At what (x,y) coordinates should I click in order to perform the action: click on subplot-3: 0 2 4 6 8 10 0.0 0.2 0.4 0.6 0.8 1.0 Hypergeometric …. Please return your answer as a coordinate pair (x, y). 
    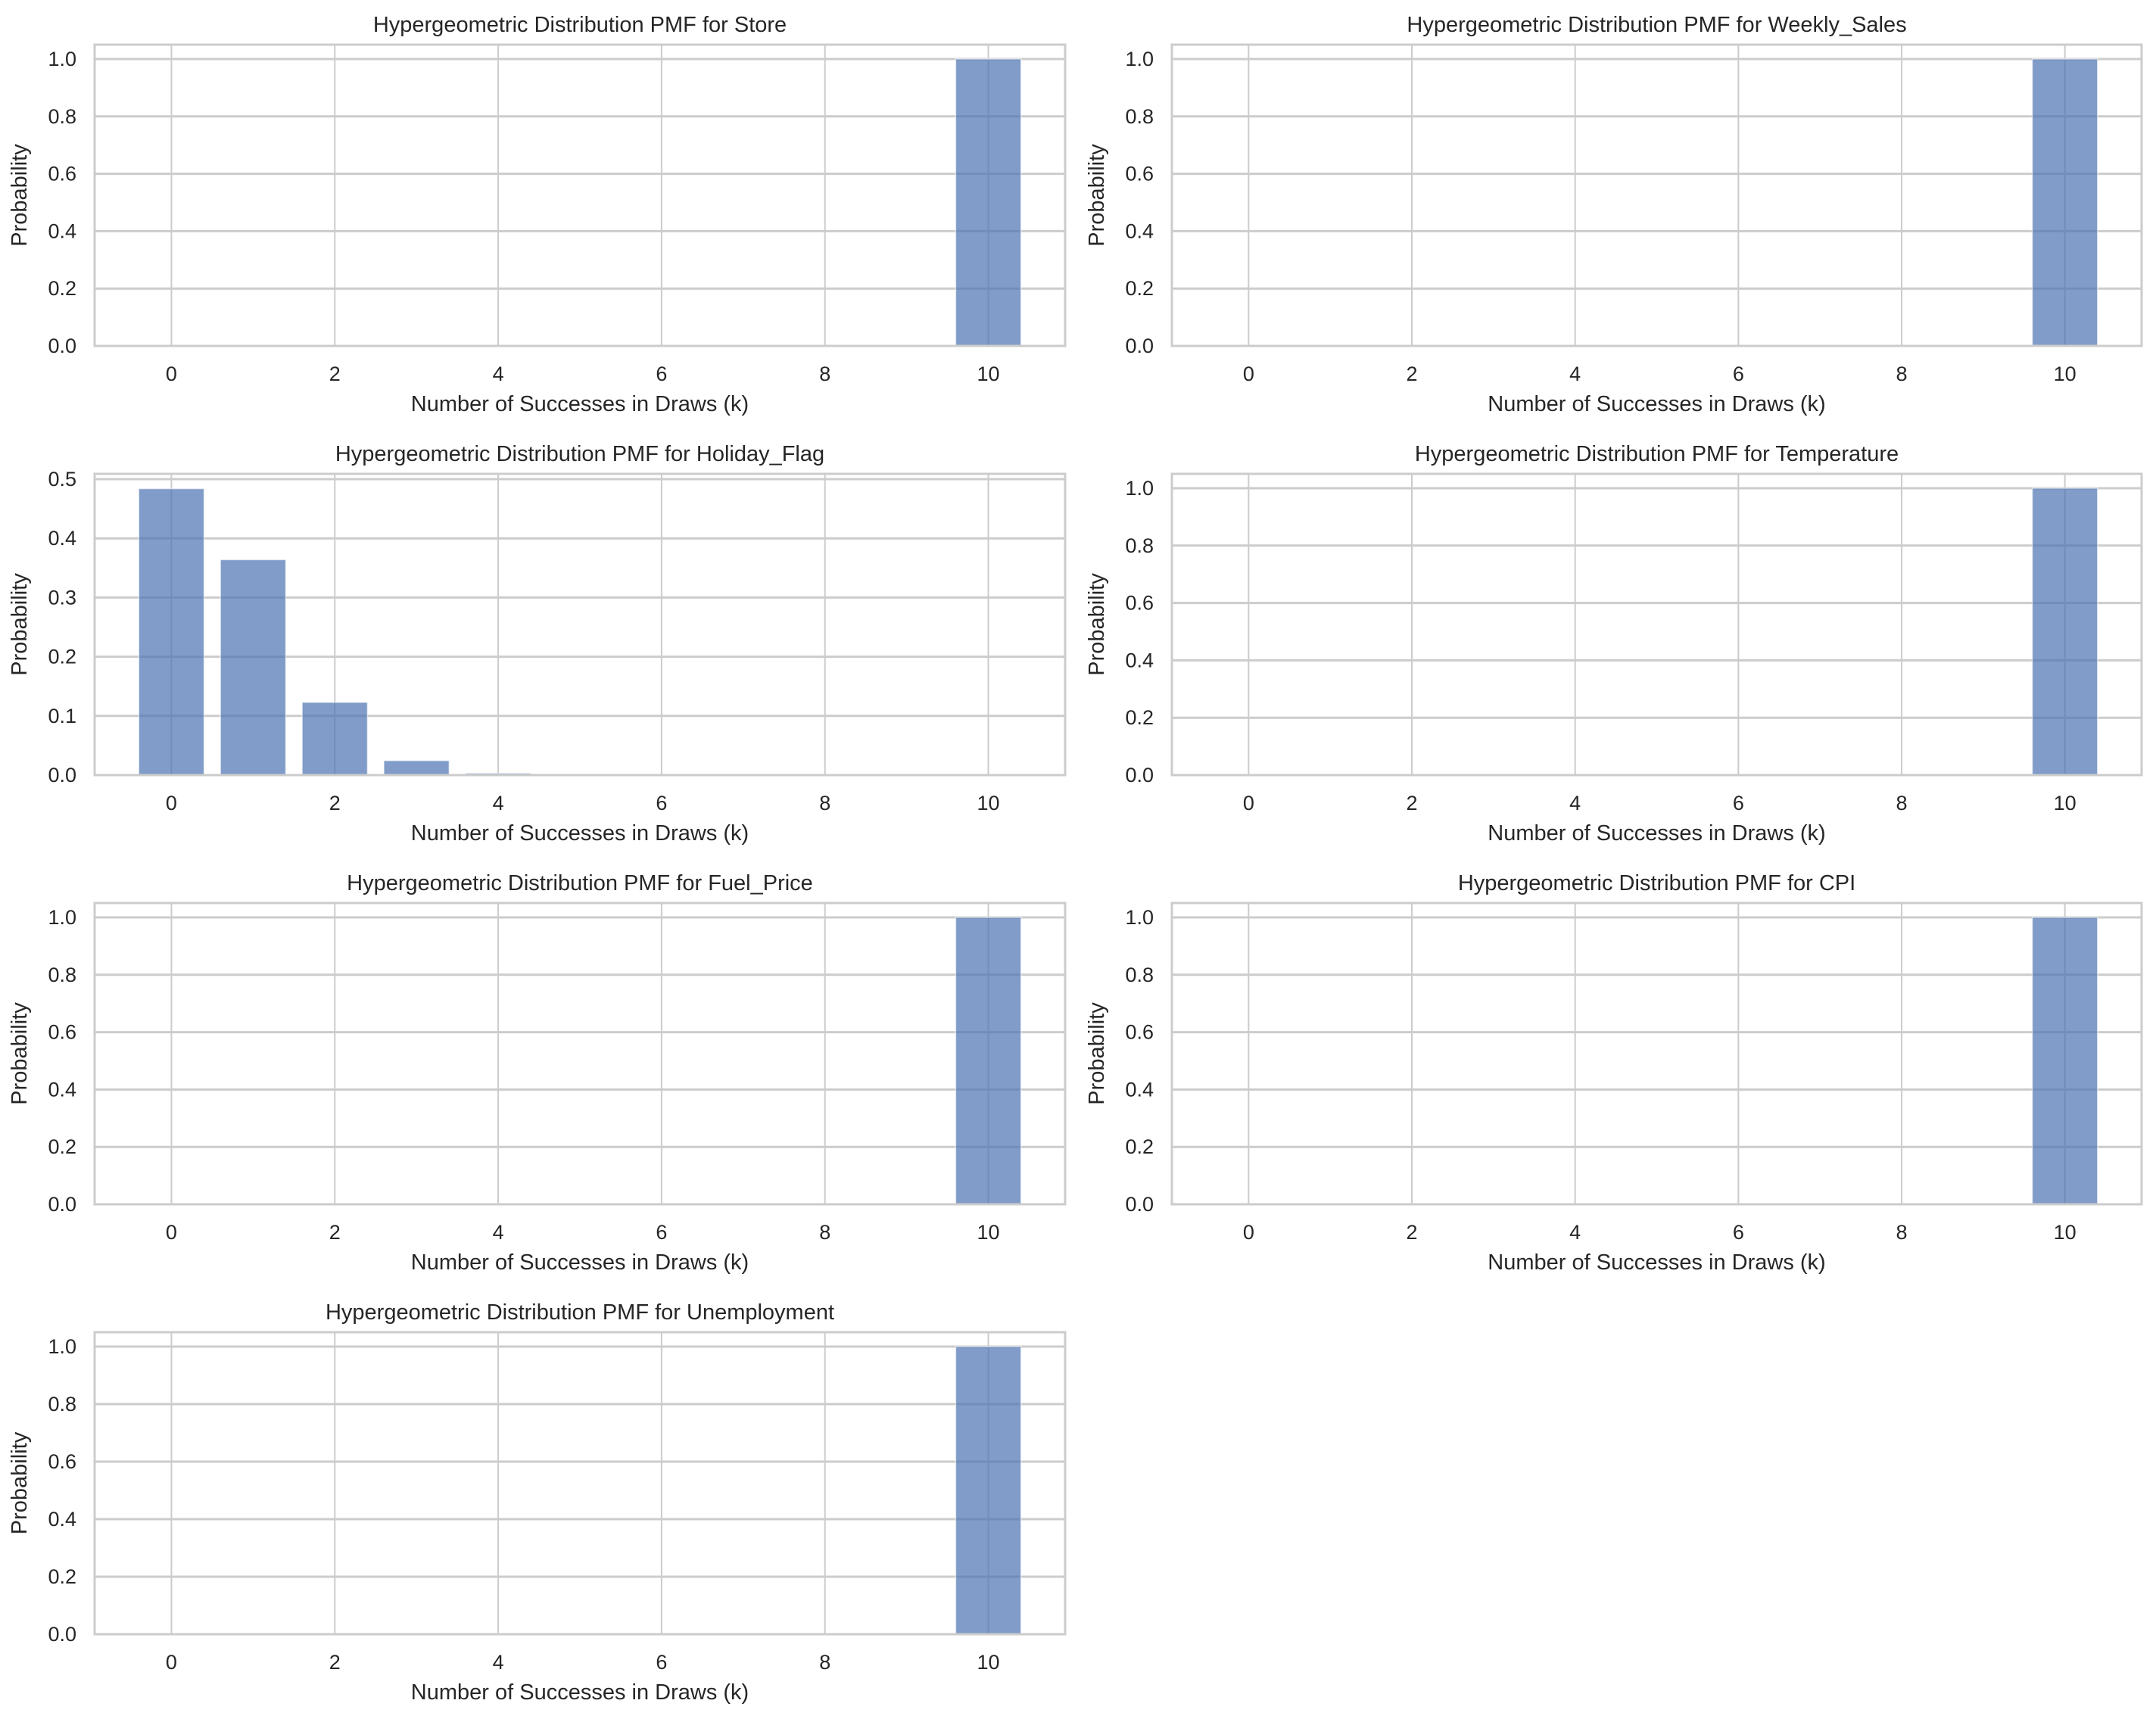
    Looking at the image, I should click on (1614, 644).